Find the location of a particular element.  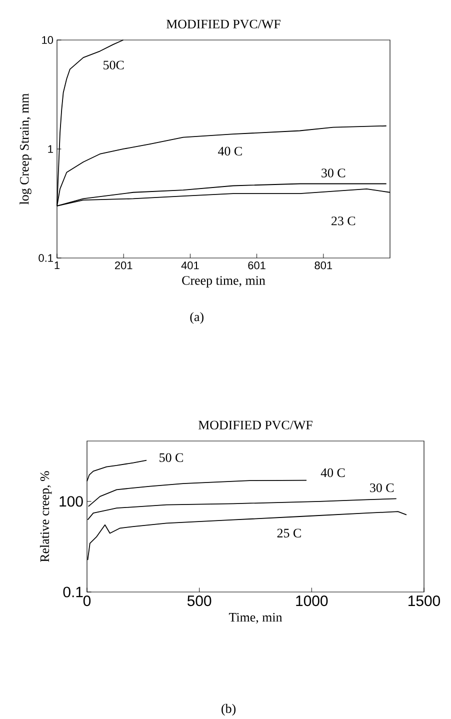

x-tick-label: 1 is located at coordinates (57, 266).